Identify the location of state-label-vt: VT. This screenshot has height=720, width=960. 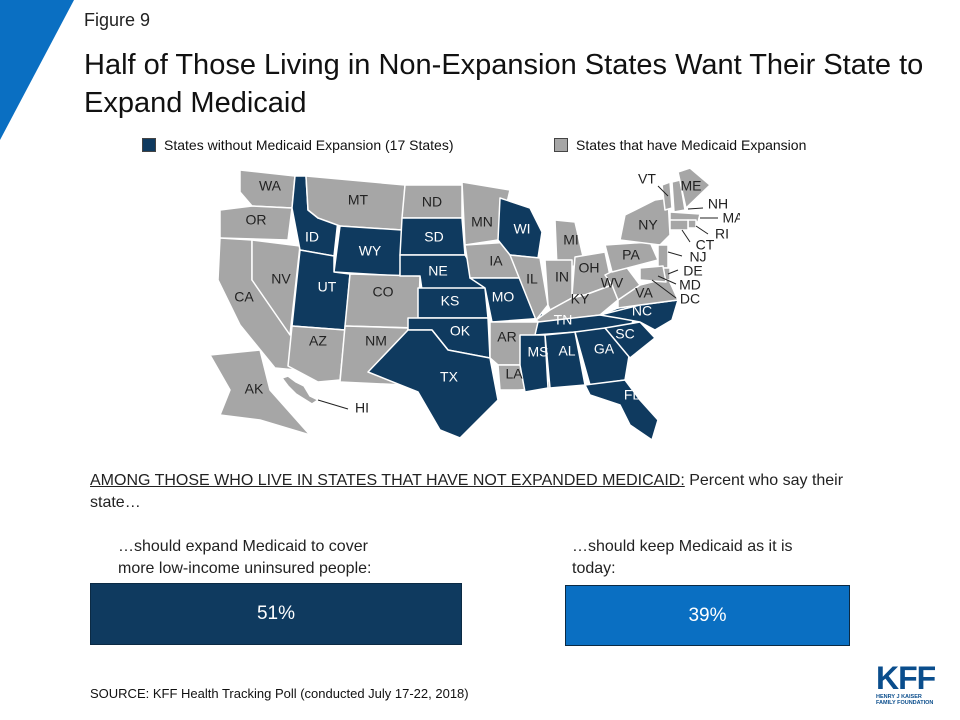
(647, 179).